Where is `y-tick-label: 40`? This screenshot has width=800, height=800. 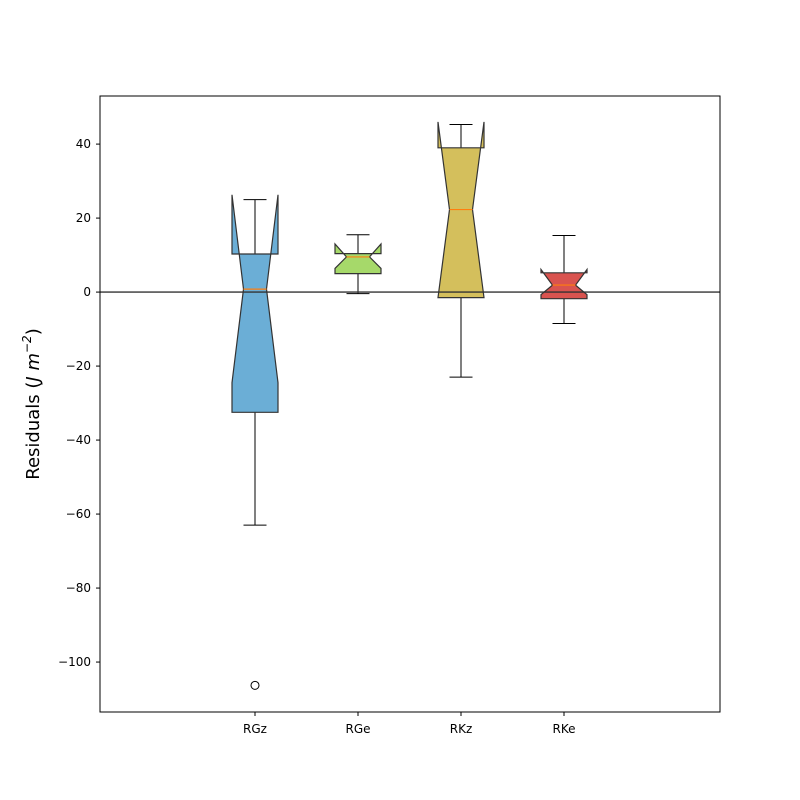 y-tick-label: 40 is located at coordinates (83, 144).